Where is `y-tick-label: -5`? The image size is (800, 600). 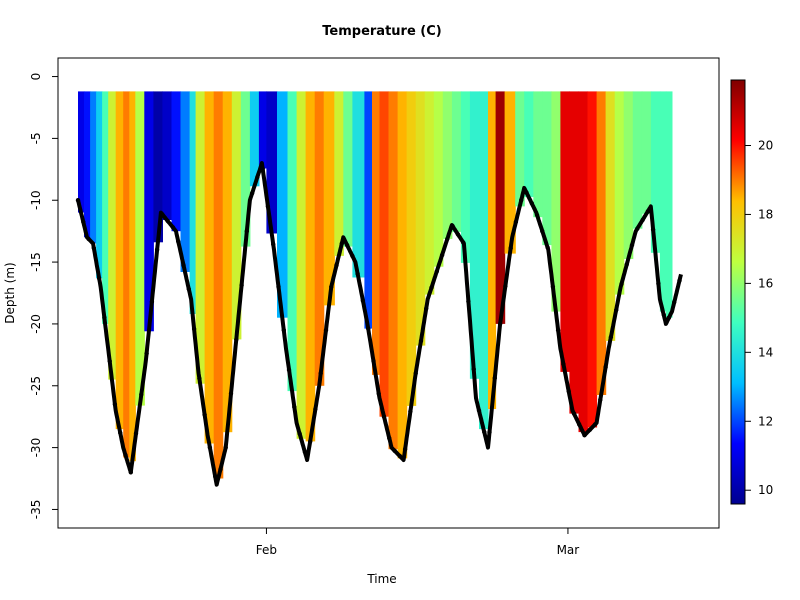
y-tick-label: -5 is located at coordinates (36, 138).